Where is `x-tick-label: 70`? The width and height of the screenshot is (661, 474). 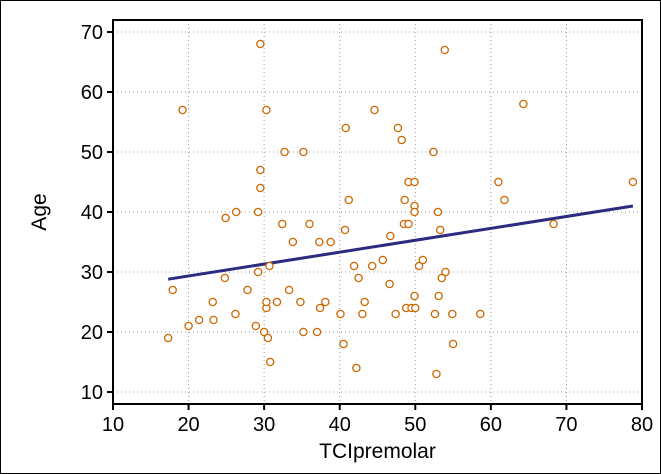
x-tick-label: 70 is located at coordinates (566, 425).